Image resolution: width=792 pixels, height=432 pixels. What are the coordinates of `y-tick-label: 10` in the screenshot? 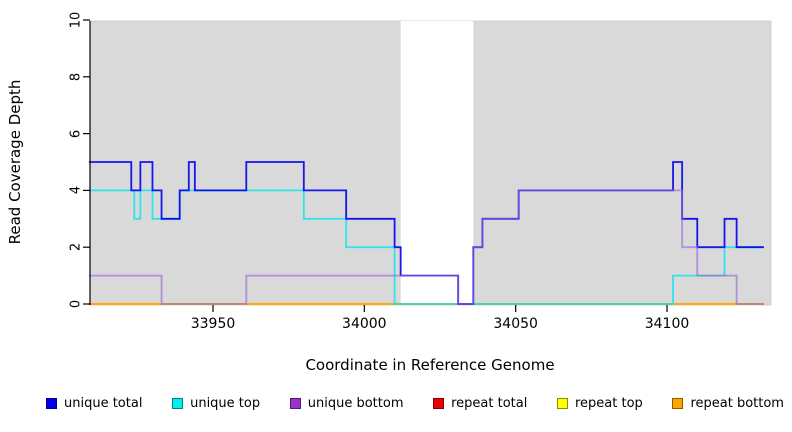 It's located at (76, 20).